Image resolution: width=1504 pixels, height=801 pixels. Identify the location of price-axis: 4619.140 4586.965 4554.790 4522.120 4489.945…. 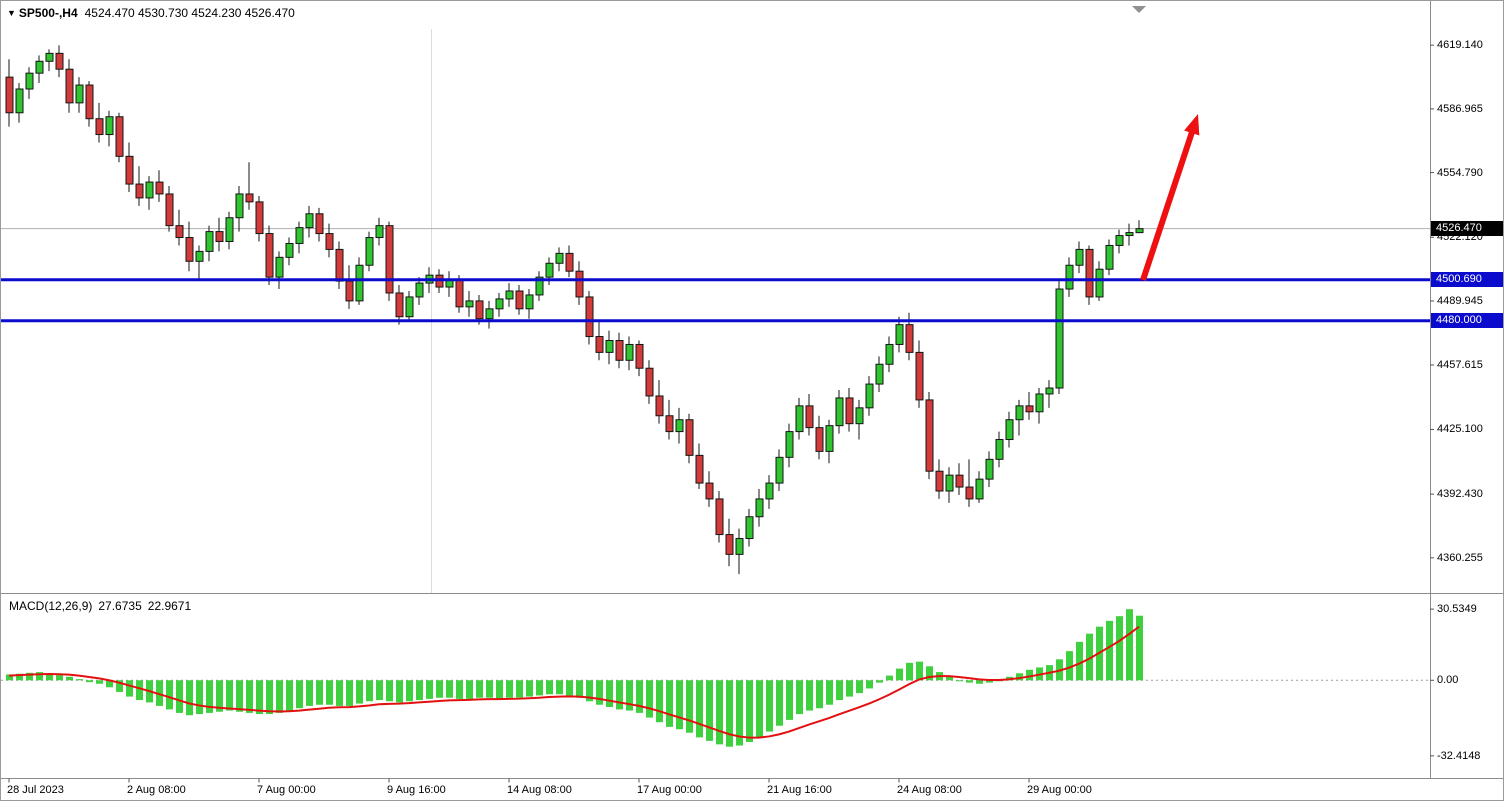
(1467, 390).